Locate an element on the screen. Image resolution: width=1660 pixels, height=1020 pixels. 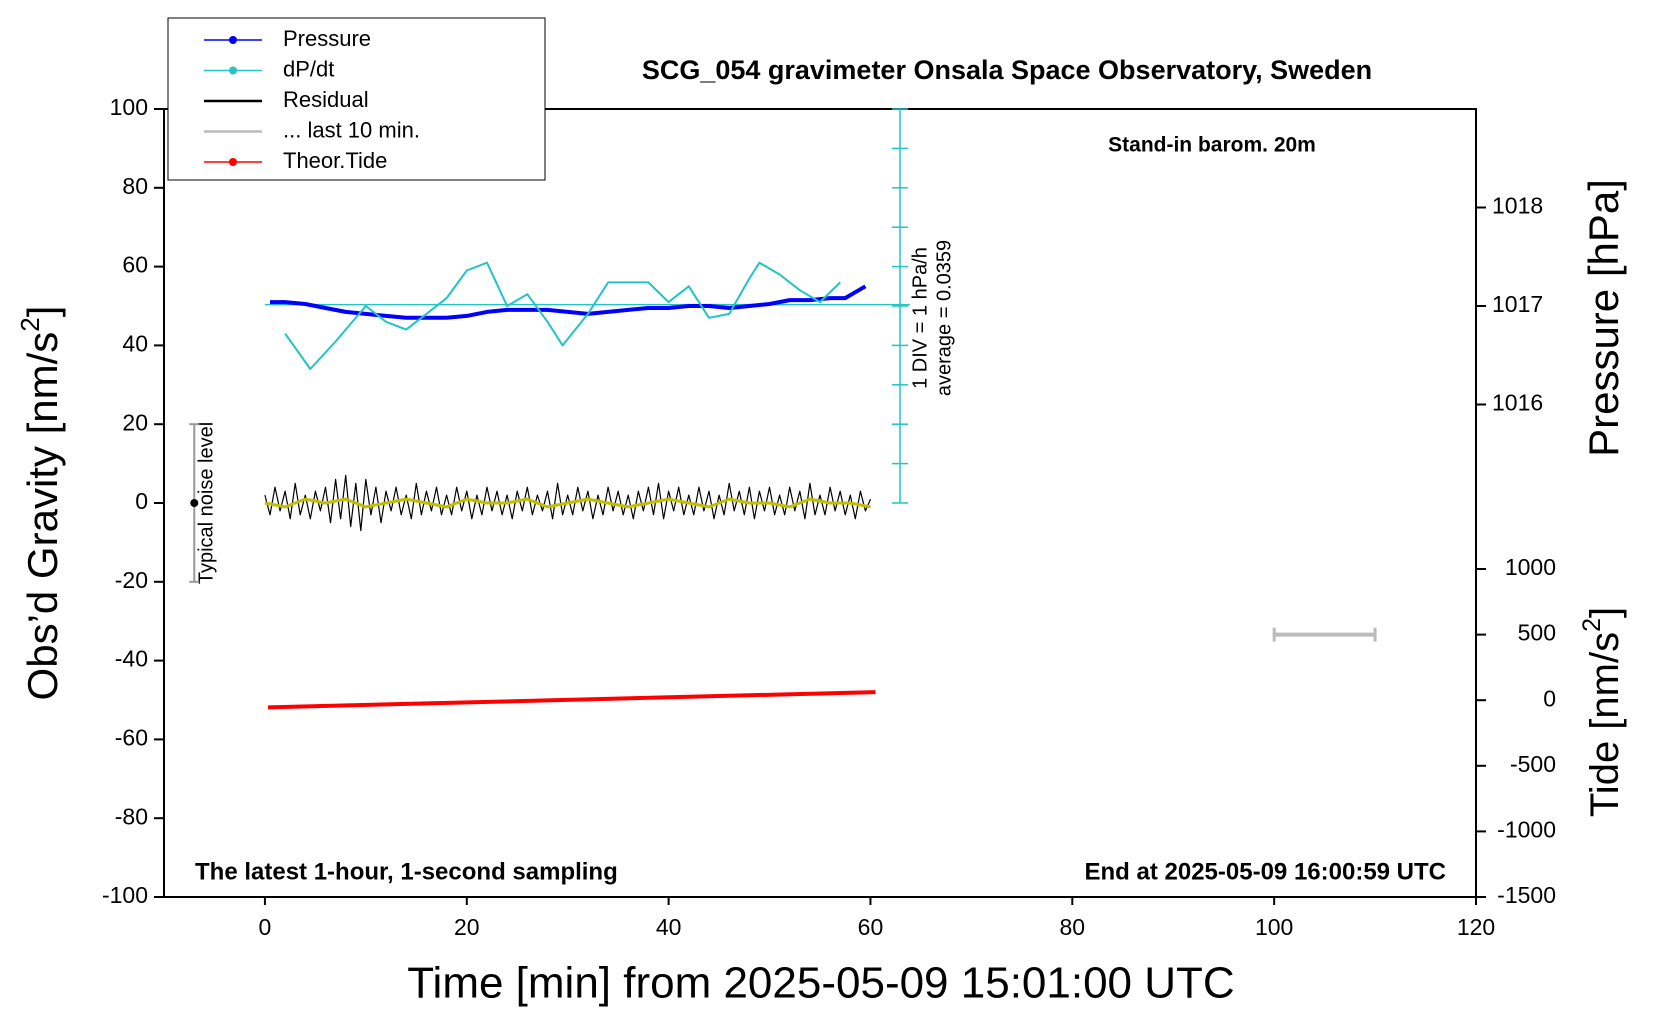
y-tick-label: -40 is located at coordinates (131, 659).